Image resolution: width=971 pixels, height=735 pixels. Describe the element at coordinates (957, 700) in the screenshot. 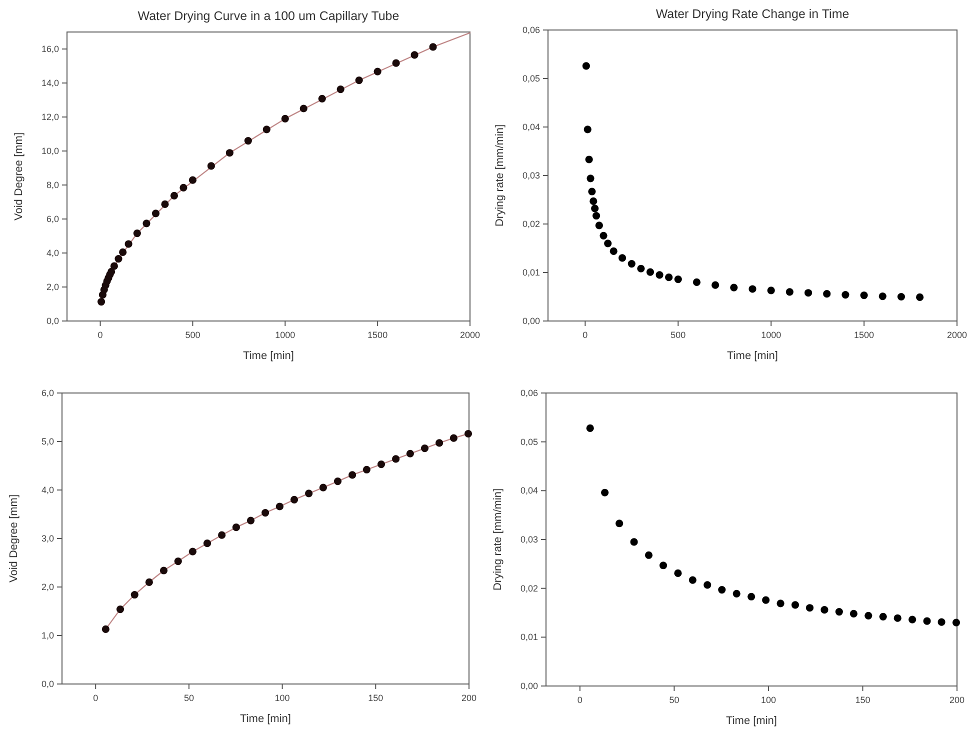

I see `x-tick-label: 200` at that location.